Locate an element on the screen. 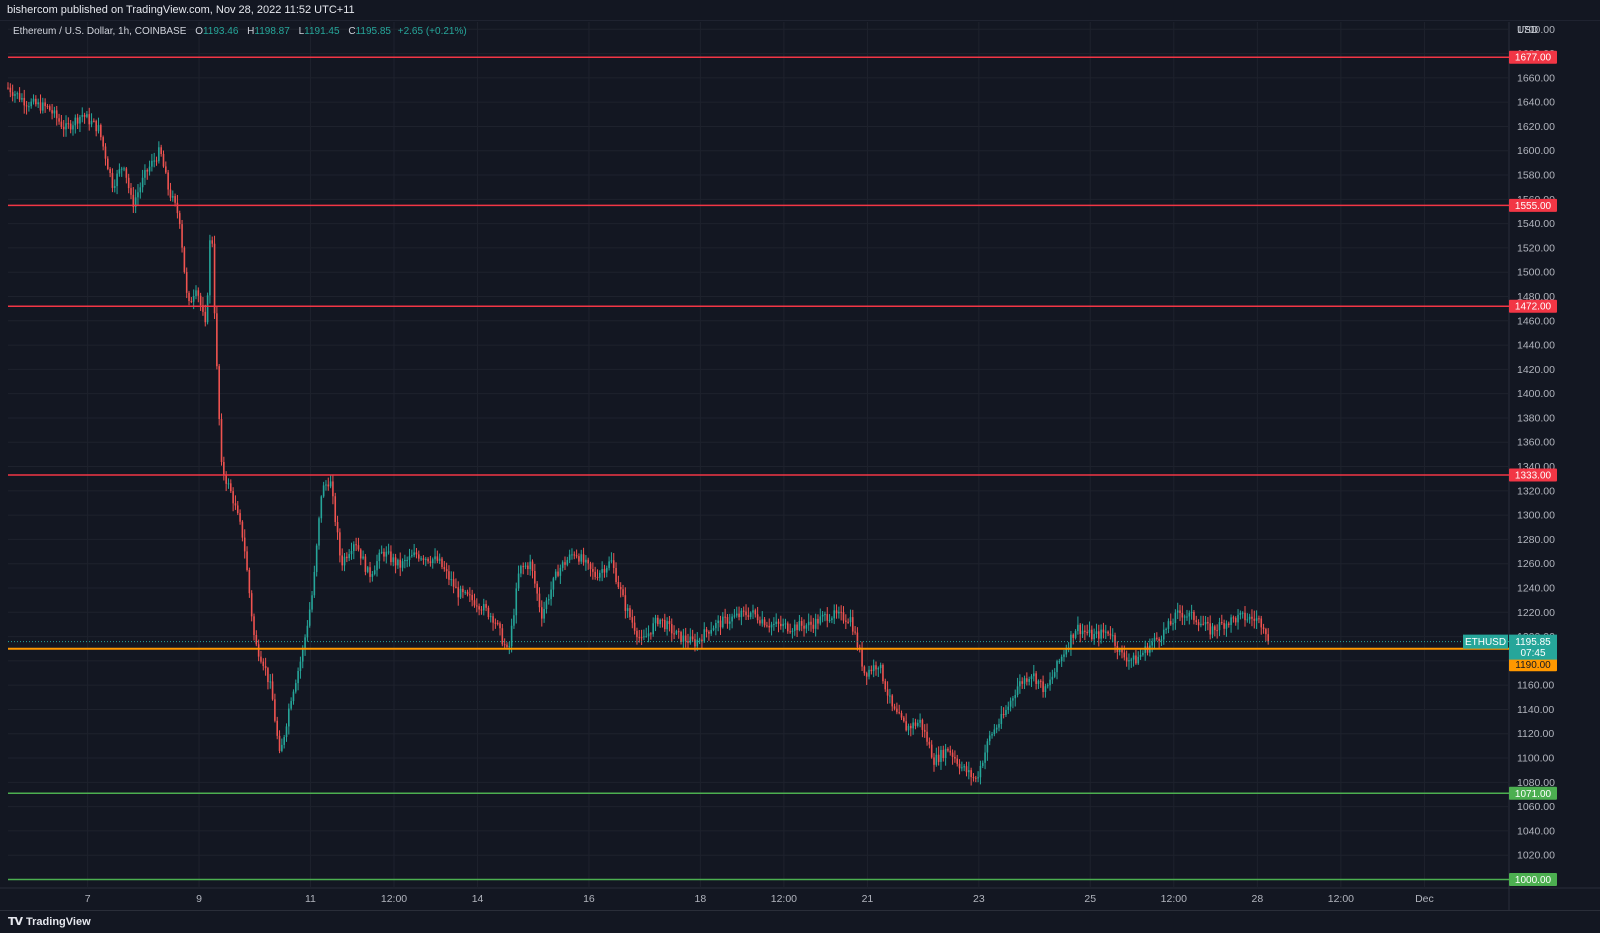  y-tick-label: 1460.00 is located at coordinates (1536, 321).